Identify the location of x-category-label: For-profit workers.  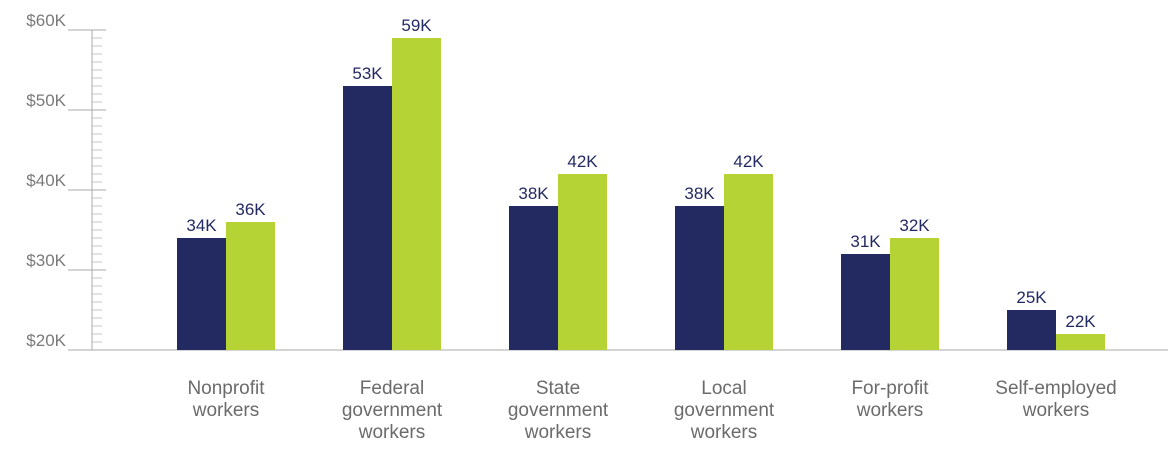
(890, 399).